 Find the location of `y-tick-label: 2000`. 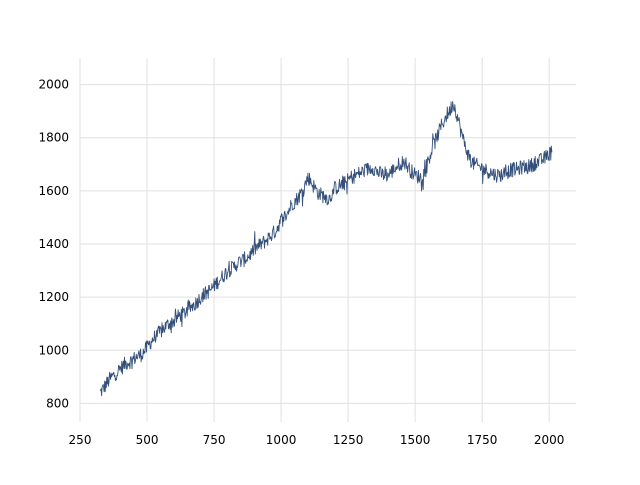

y-tick-label: 2000 is located at coordinates (53, 85).